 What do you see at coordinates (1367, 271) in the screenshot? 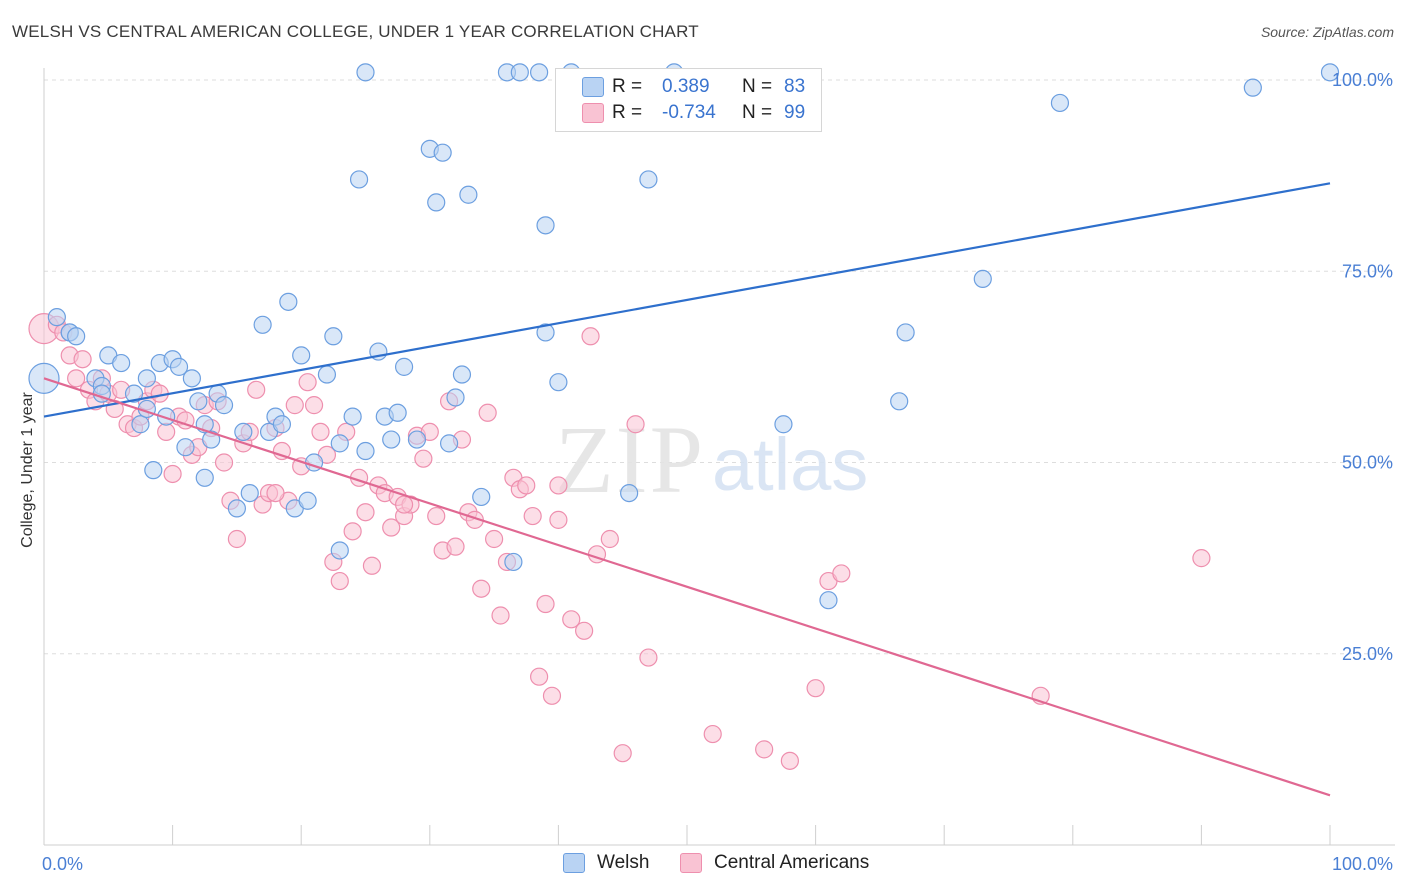
I see `y-tick-label: 75.0%` at bounding box center [1367, 271].